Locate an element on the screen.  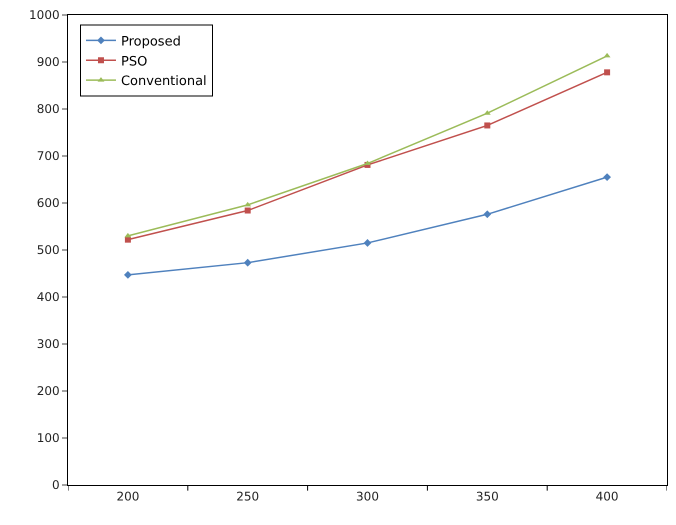
legend-label: Conventional is located at coordinates (163, 82).